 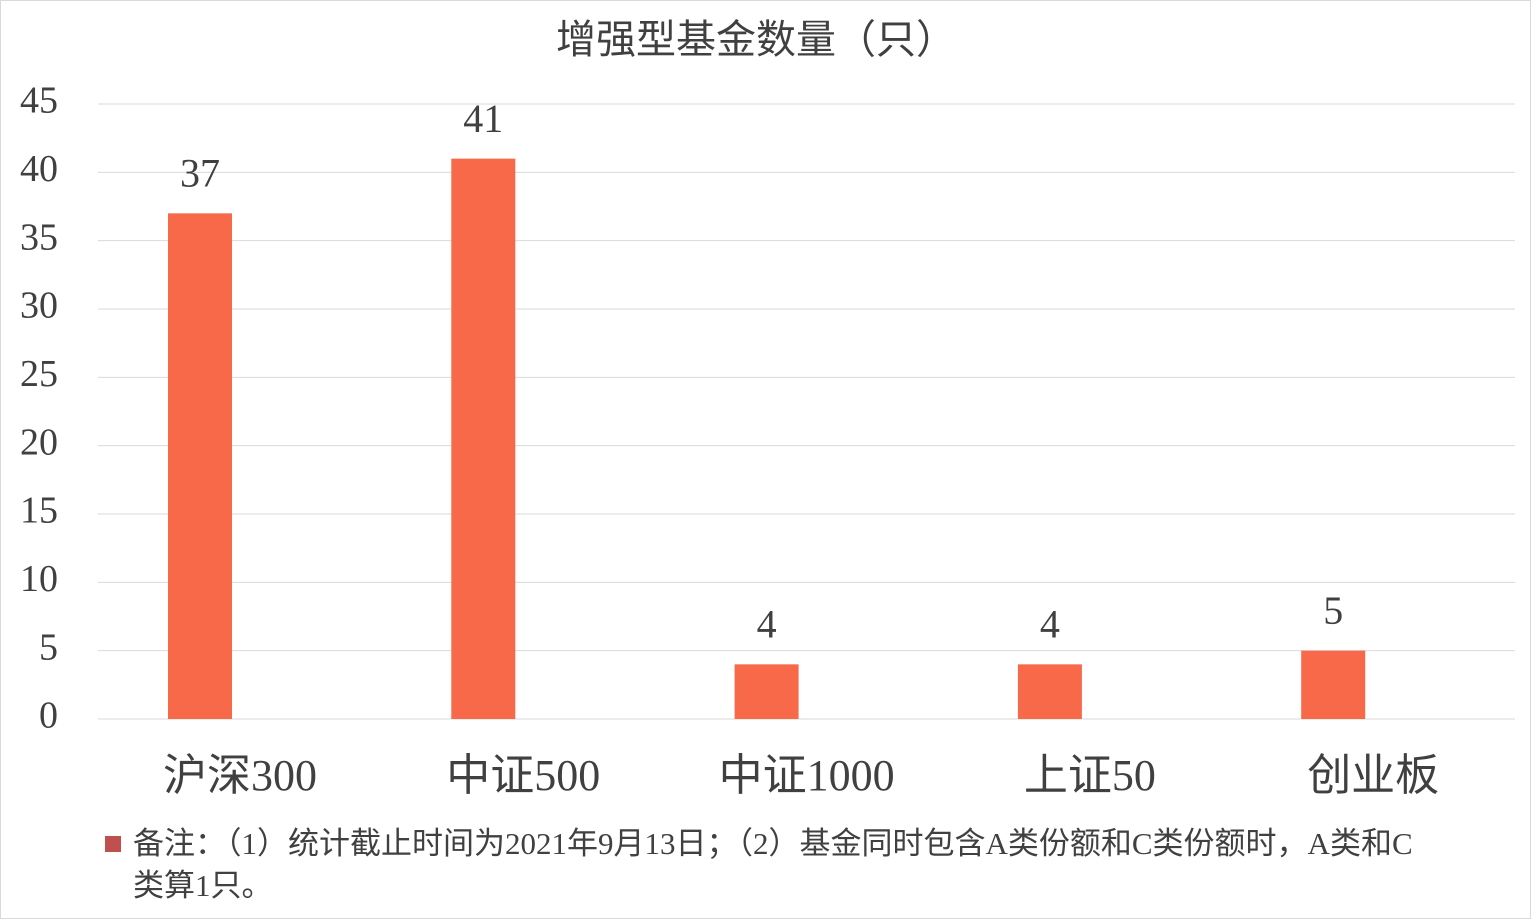 I want to click on y-tick-label: 10, so click(x=39, y=579).